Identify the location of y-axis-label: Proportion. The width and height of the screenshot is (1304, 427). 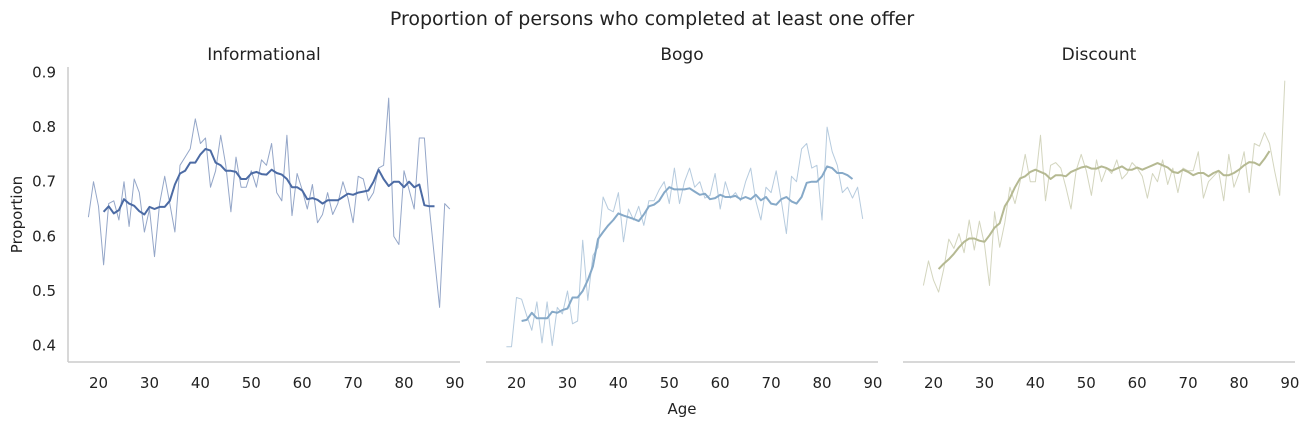
(17, 214).